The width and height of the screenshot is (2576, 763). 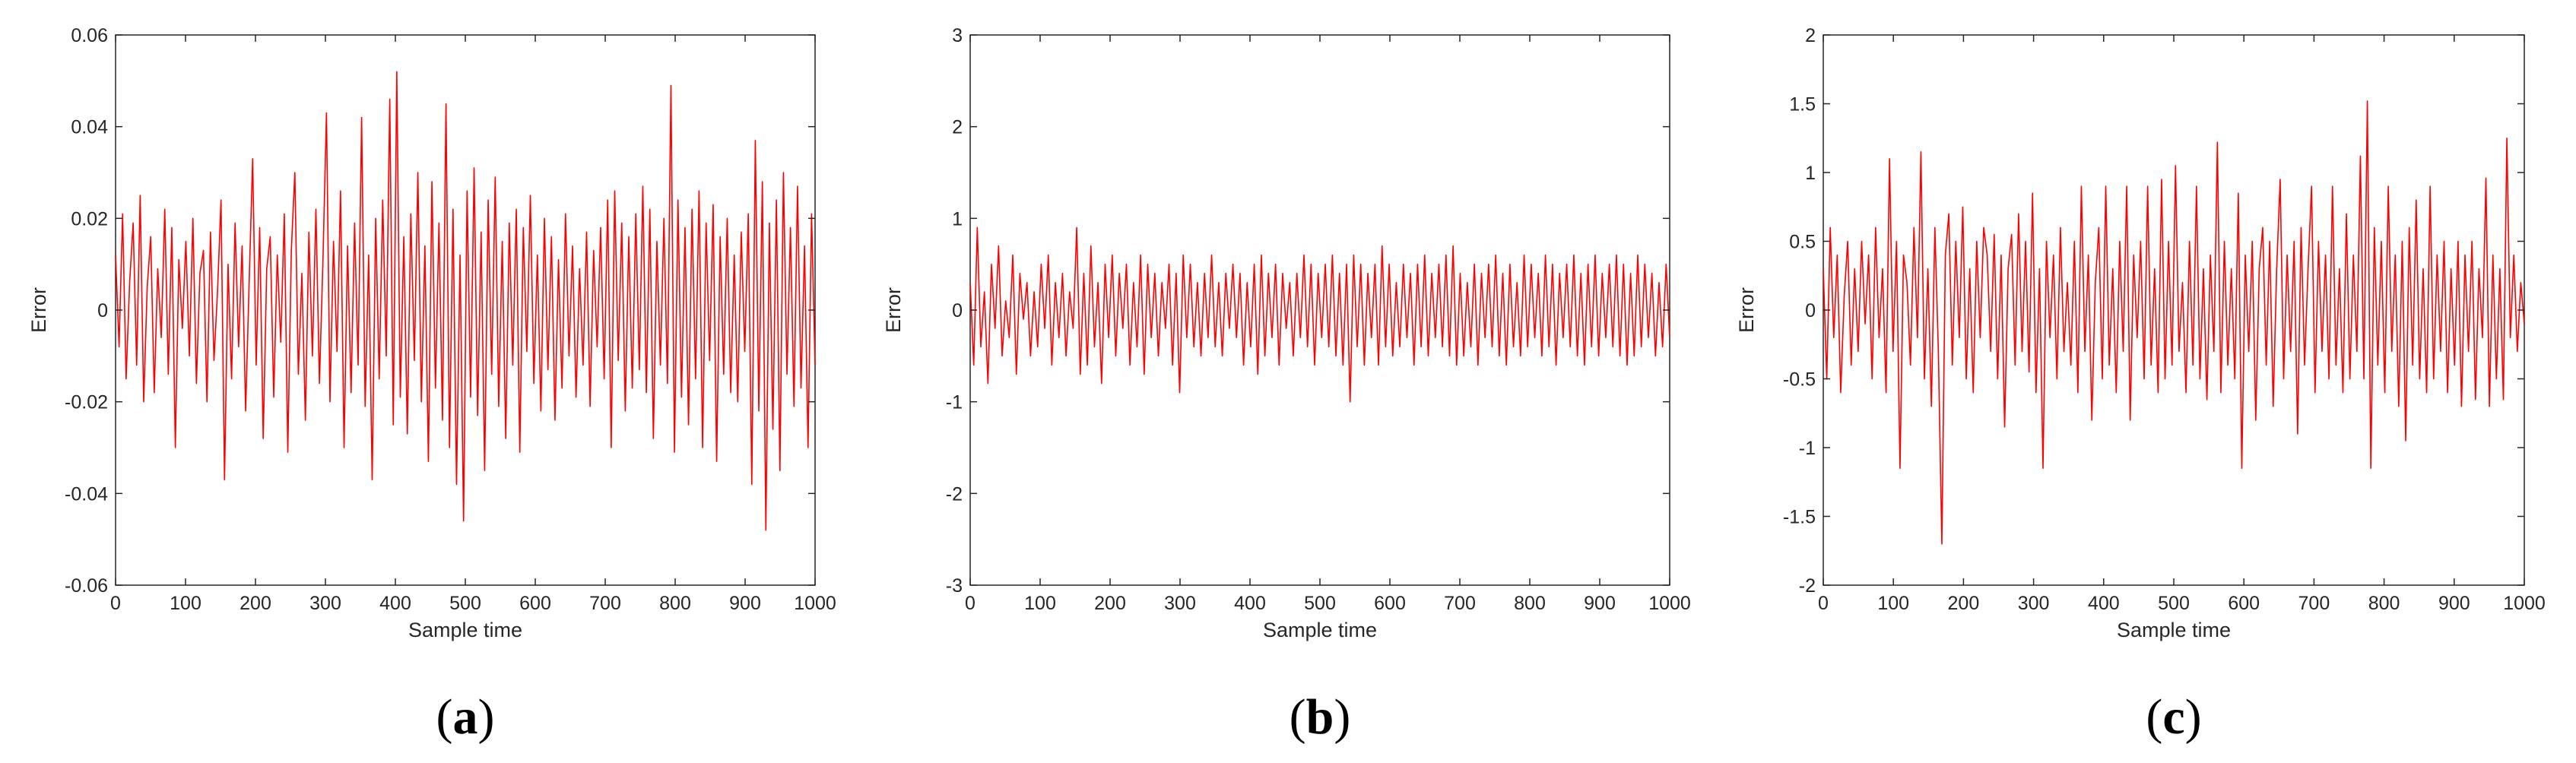 I want to click on y-tick-label: -0.5, so click(x=1799, y=380).